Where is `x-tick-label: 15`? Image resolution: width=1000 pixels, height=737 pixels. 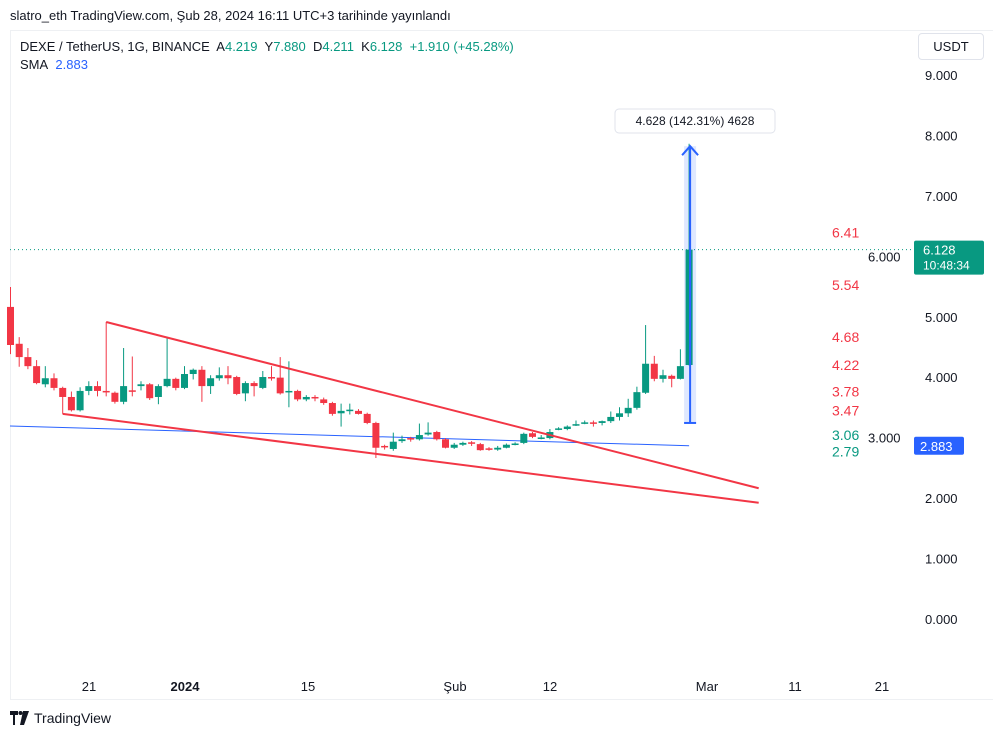 x-tick-label: 15 is located at coordinates (308, 686).